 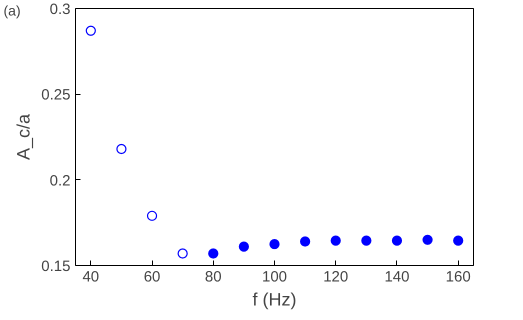 What do you see at coordinates (458, 277) in the screenshot?
I see `x-tick-label: 160` at bounding box center [458, 277].